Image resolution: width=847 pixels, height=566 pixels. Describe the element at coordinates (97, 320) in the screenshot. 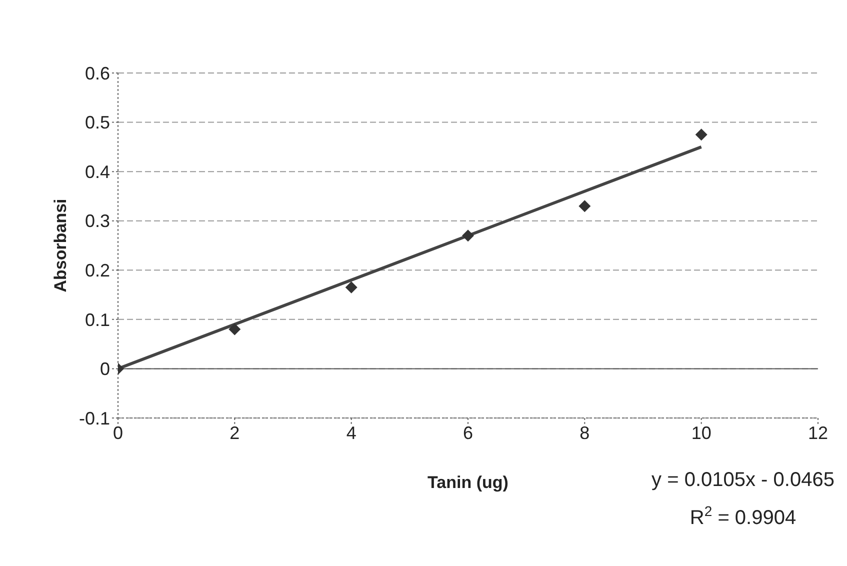

I see `y-tick-label: 0.1` at that location.